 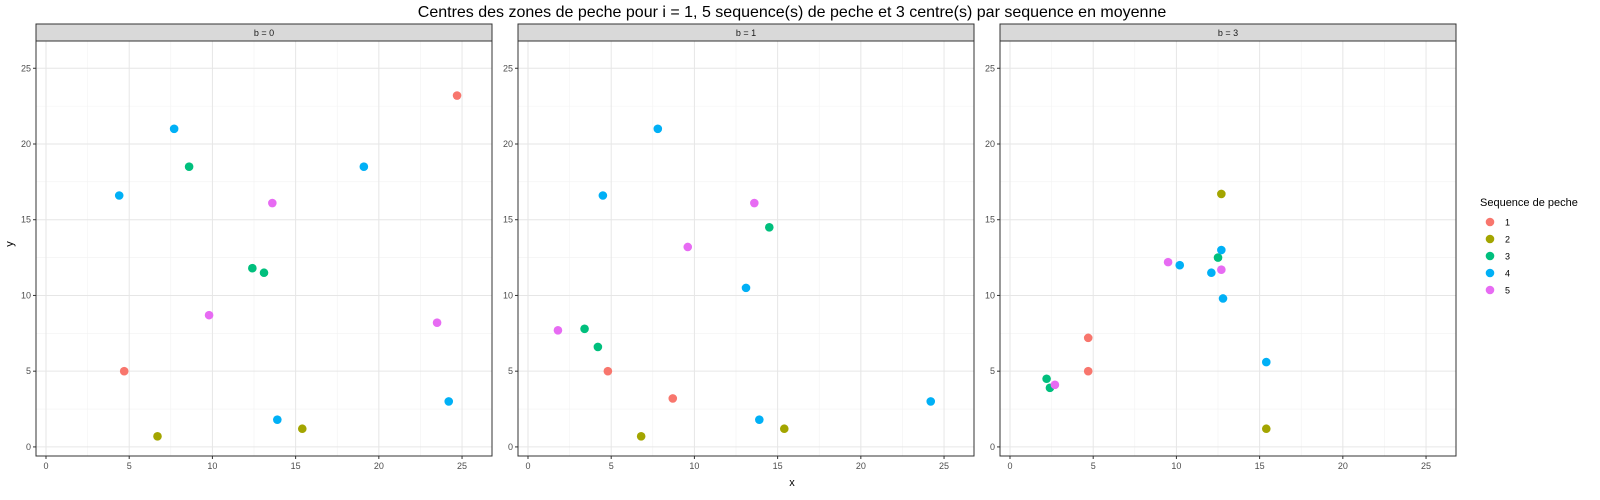 What do you see at coordinates (1507, 291) in the screenshot?
I see `legend-label: 5` at bounding box center [1507, 291].